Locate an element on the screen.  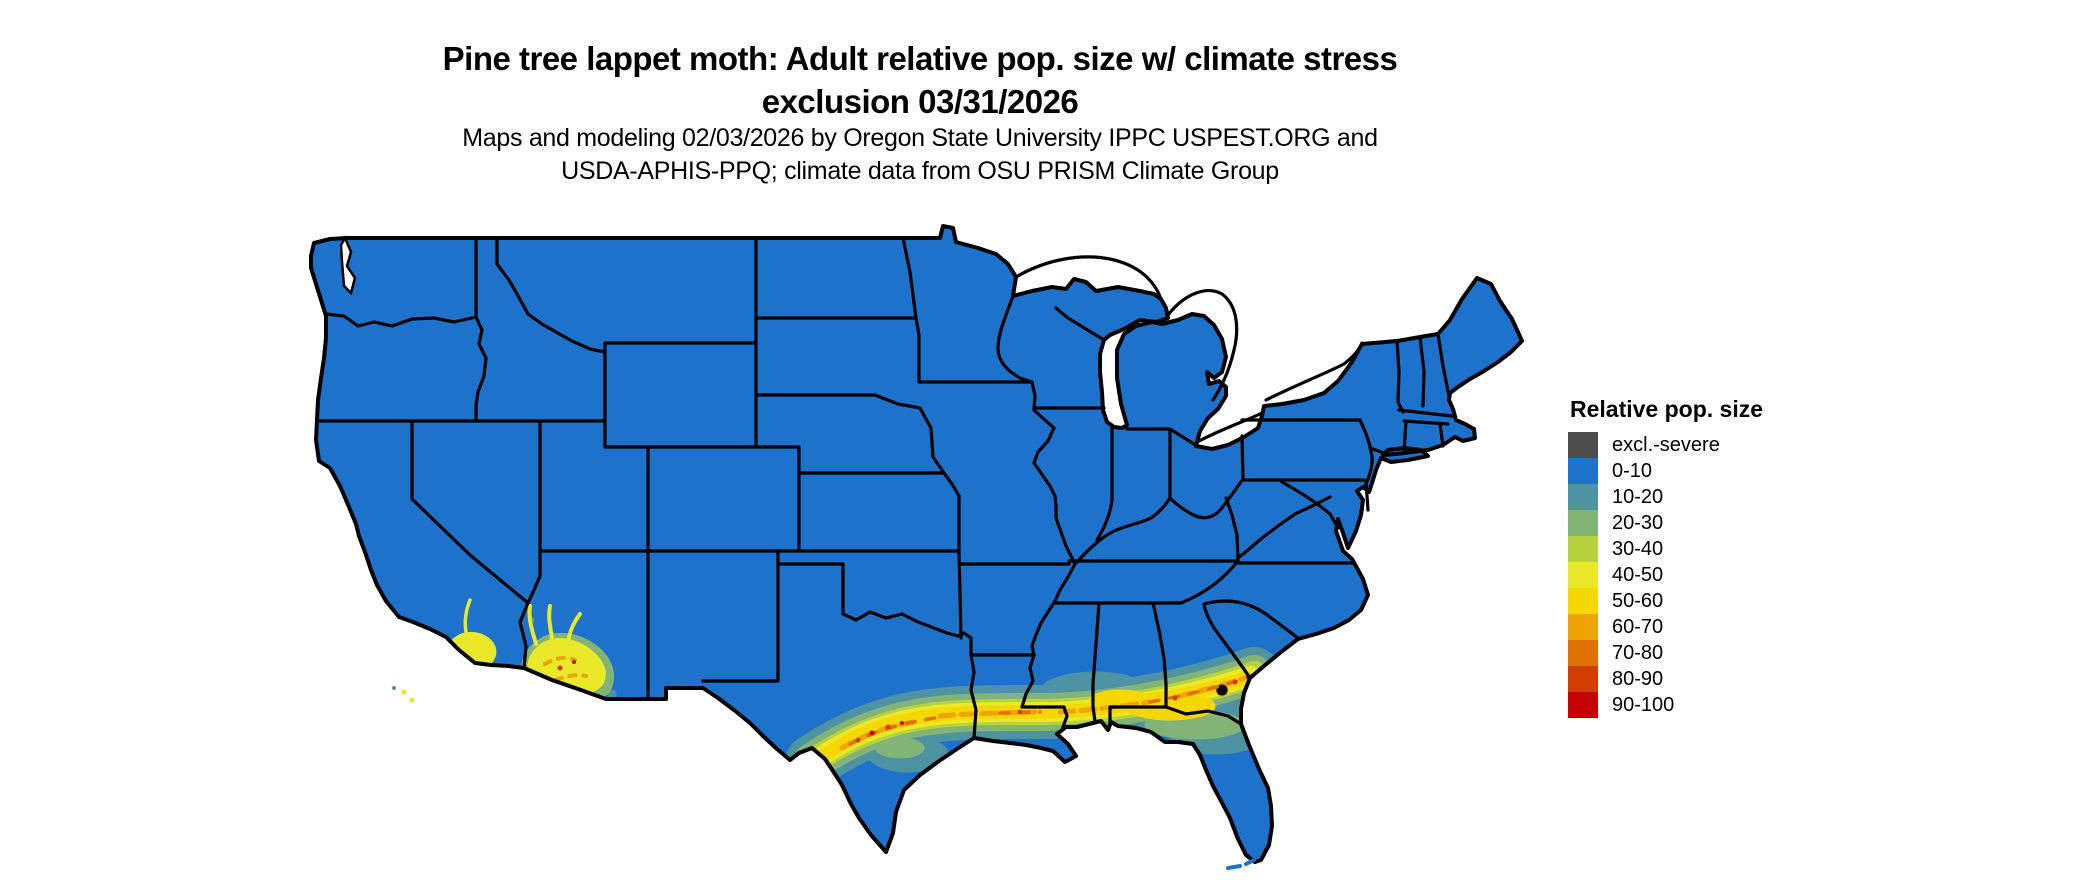
legend-item-label: 70-80 is located at coordinates (1638, 652).